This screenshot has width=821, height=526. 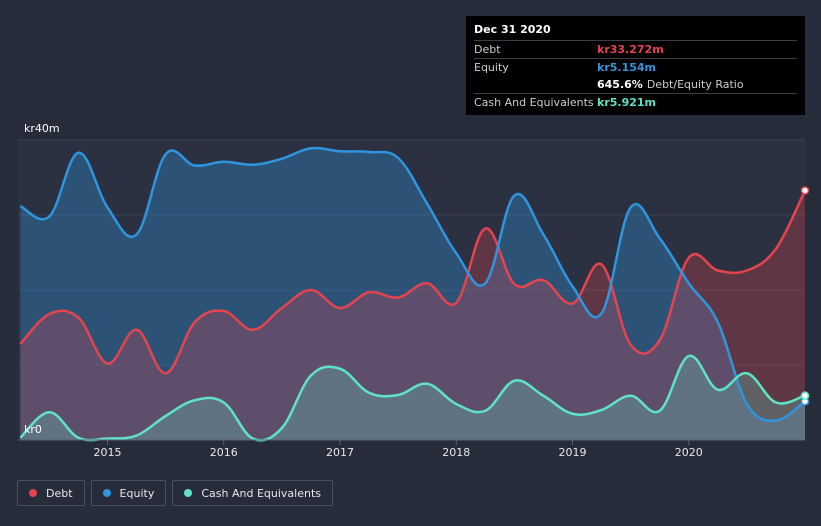 I want to click on y-axis-top-label: kr40m, so click(x=42, y=128).